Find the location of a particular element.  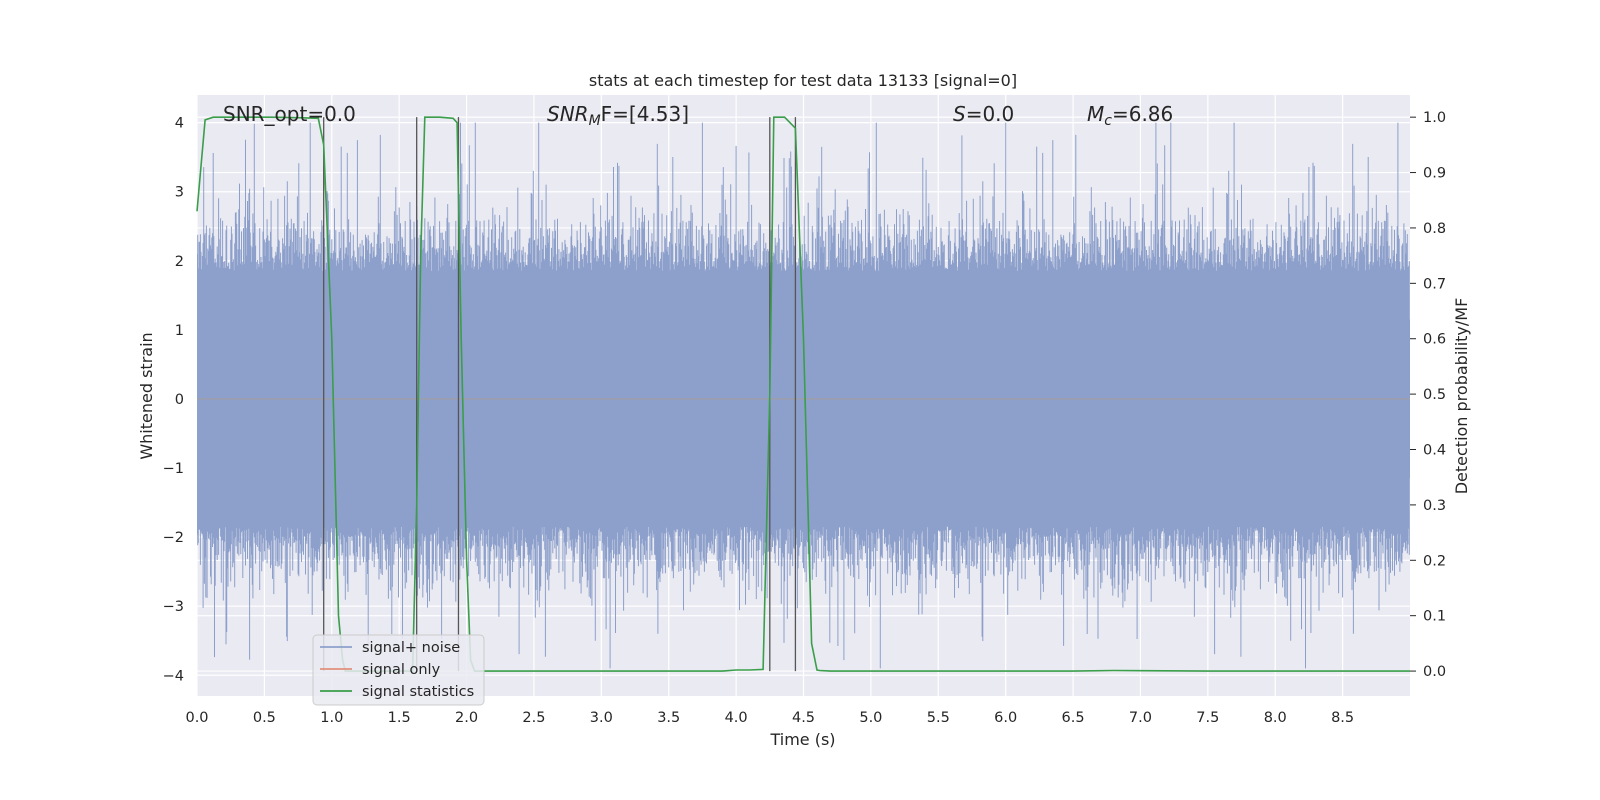

y-right-tick-label-2: 0.8 is located at coordinates (1434, 229).